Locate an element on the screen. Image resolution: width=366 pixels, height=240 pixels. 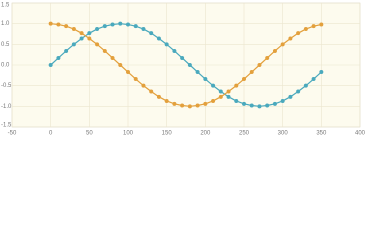
y-tick-label: -0.5 is located at coordinates (6, 86).